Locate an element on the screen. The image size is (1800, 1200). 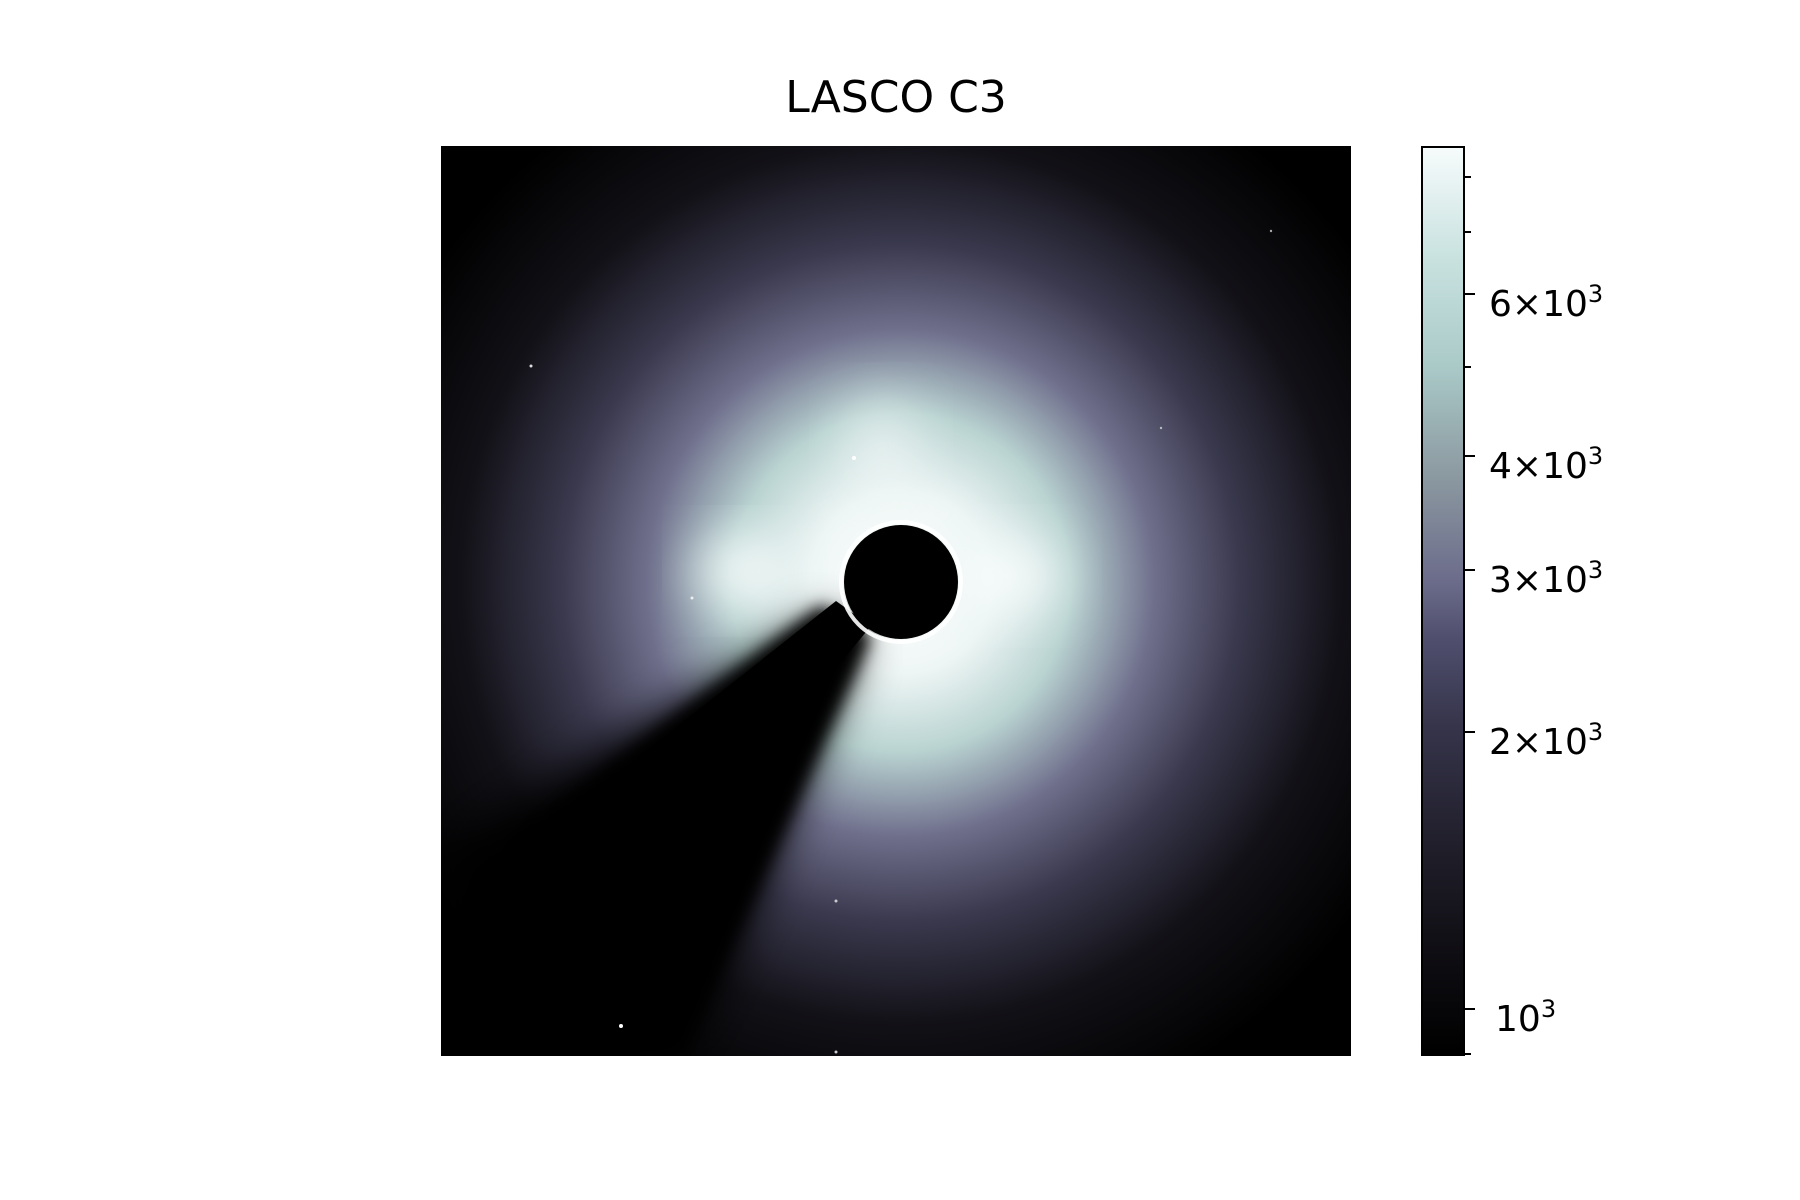
colorbar-label-4000: 4×103 is located at coordinates (1546, 464).